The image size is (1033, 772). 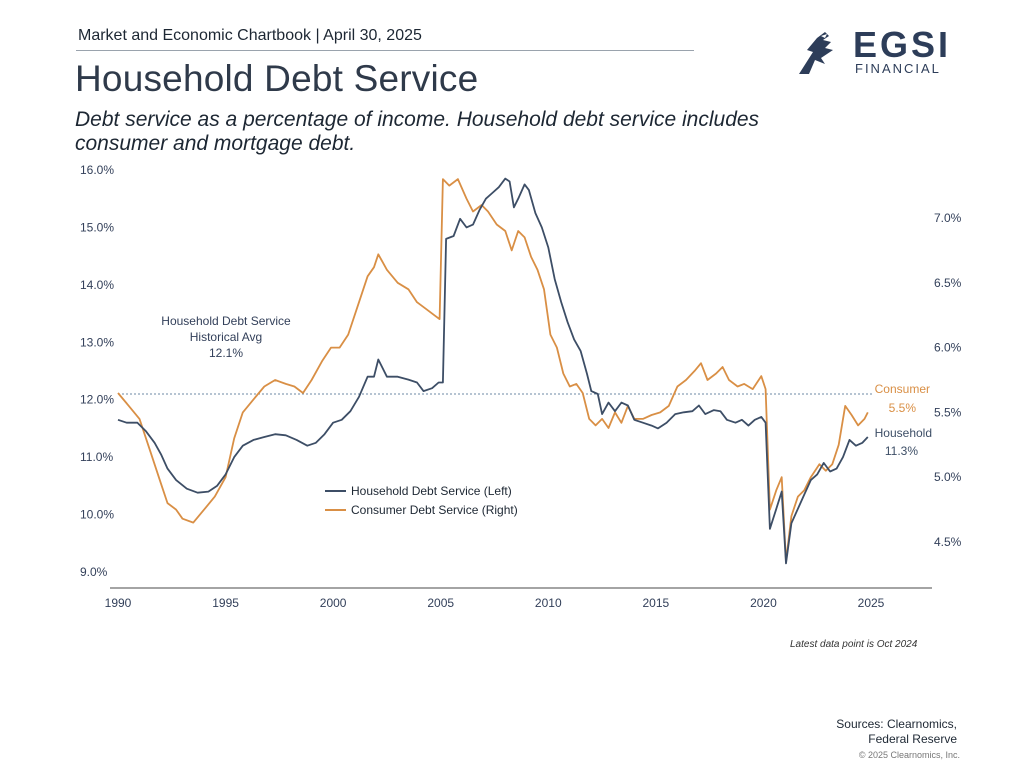 What do you see at coordinates (871, 603) in the screenshot?
I see `x-tick-label: 2025` at bounding box center [871, 603].